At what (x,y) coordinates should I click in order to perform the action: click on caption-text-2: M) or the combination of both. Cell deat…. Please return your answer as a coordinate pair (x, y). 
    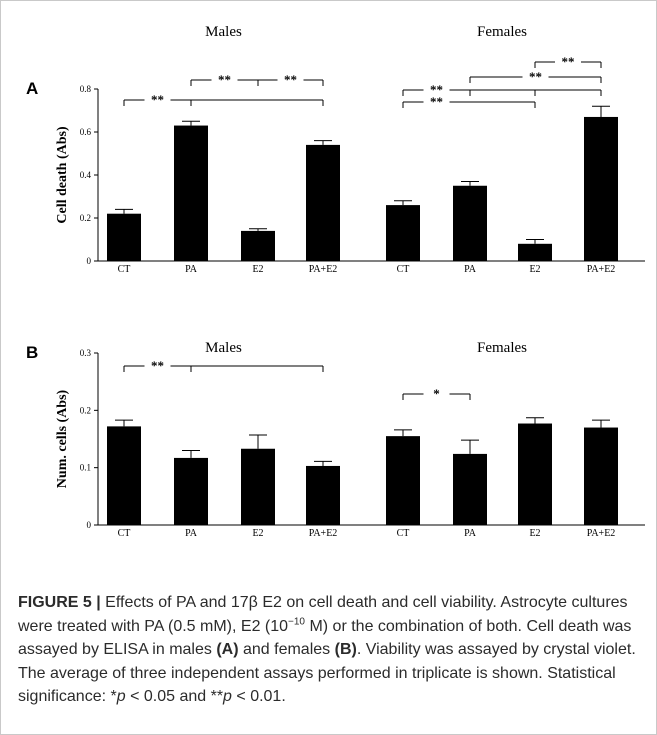
    Looking at the image, I should click on (325, 638).